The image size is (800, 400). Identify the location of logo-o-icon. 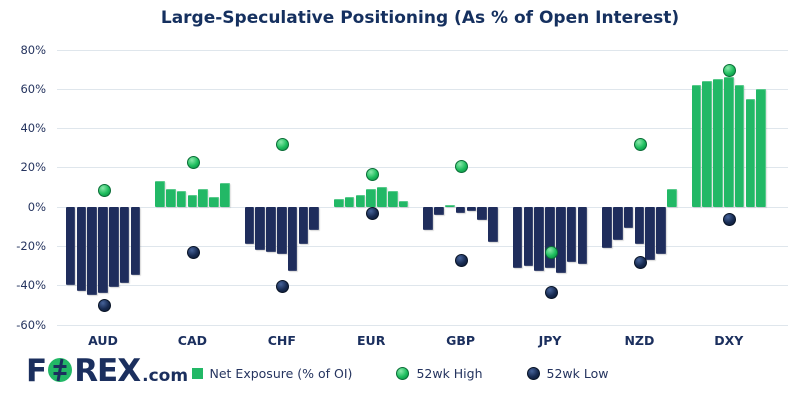
(60, 372).